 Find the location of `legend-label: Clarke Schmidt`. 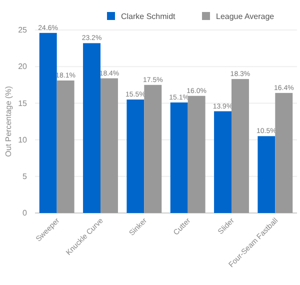

legend-label: Clarke Schmidt is located at coordinates (148, 16).